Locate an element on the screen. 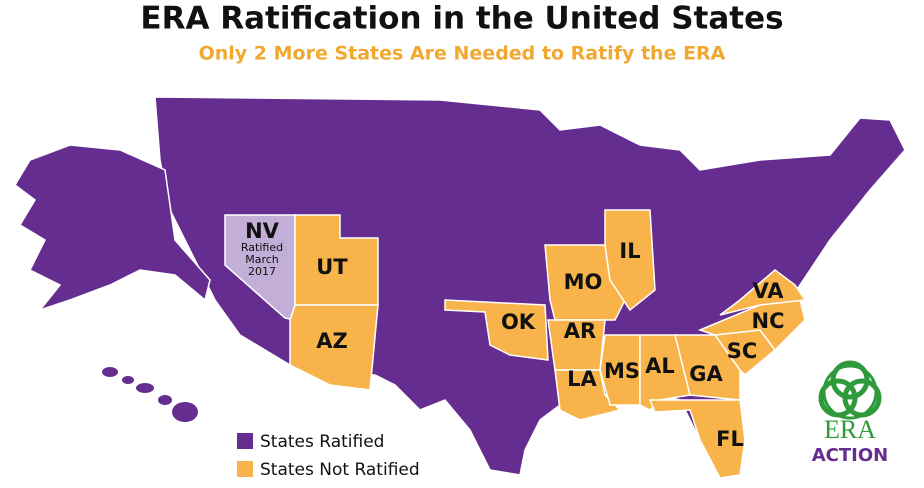  logo is located at coordinates (850, 390).